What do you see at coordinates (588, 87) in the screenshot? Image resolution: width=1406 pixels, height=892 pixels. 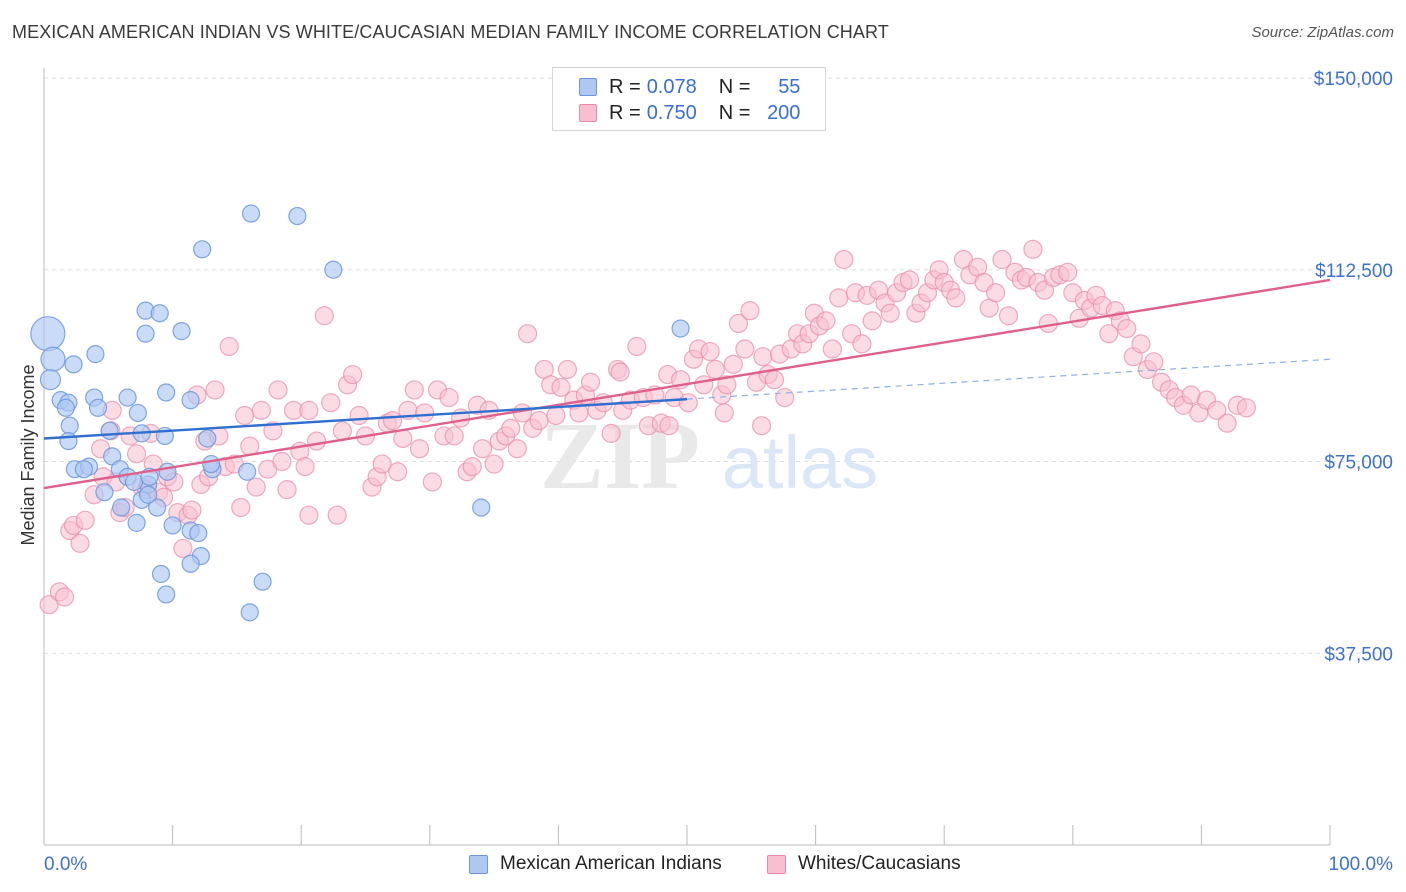 I see `legend-swatch-blue` at bounding box center [588, 87].